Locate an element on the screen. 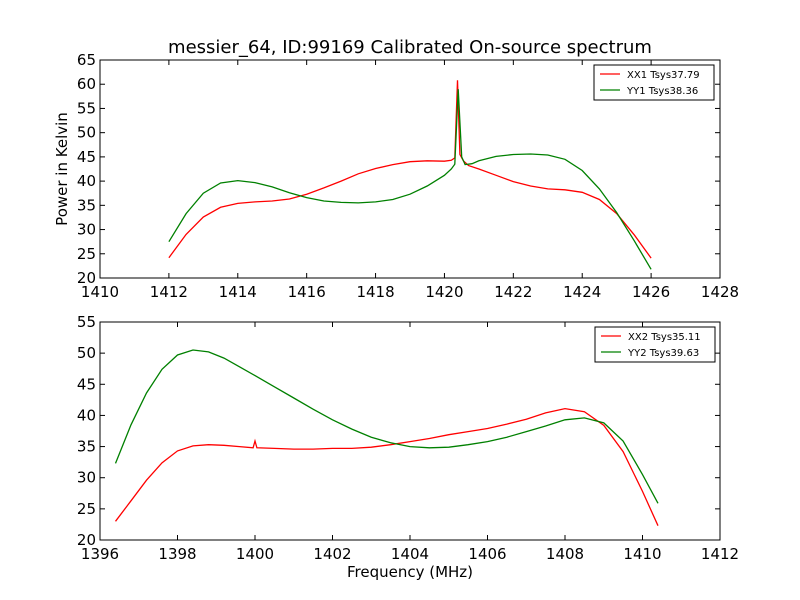  bottom-y-tick-label: 45 is located at coordinates (86, 384).